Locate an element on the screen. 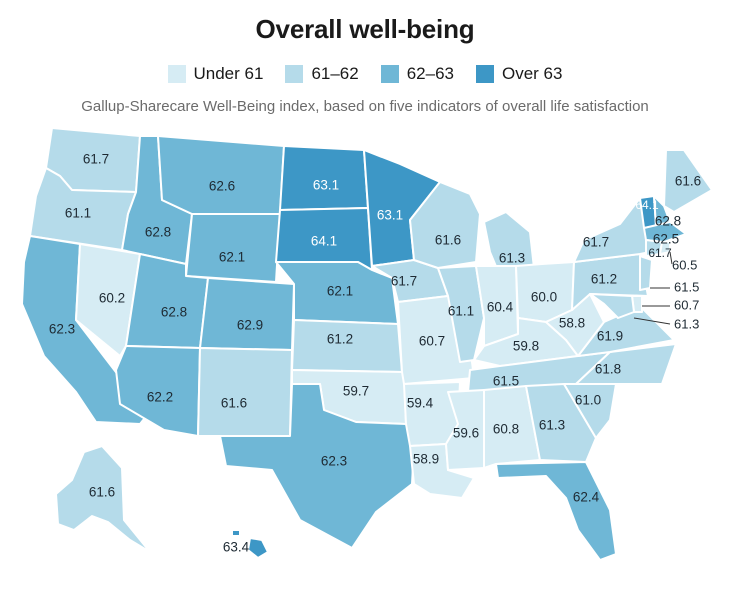 The width and height of the screenshot is (730, 590). label-LA: 58.9 is located at coordinates (426, 459).